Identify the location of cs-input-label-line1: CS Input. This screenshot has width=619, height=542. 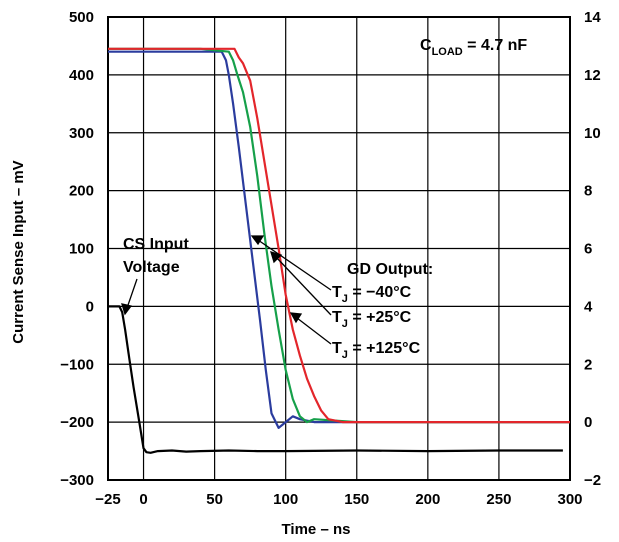
(156, 244).